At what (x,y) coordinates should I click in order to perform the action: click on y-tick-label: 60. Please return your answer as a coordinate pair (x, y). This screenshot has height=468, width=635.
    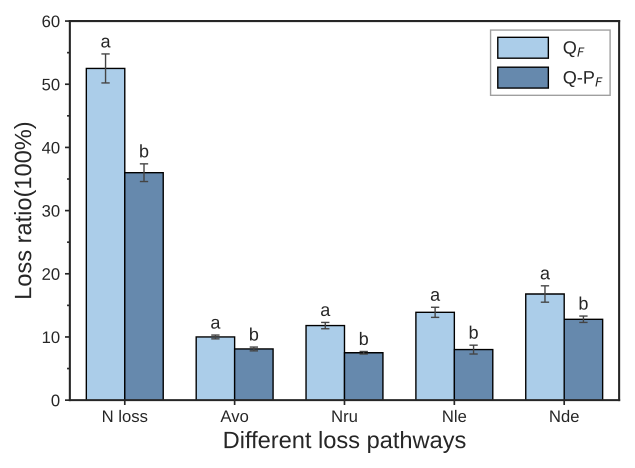
    Looking at the image, I should click on (51, 21).